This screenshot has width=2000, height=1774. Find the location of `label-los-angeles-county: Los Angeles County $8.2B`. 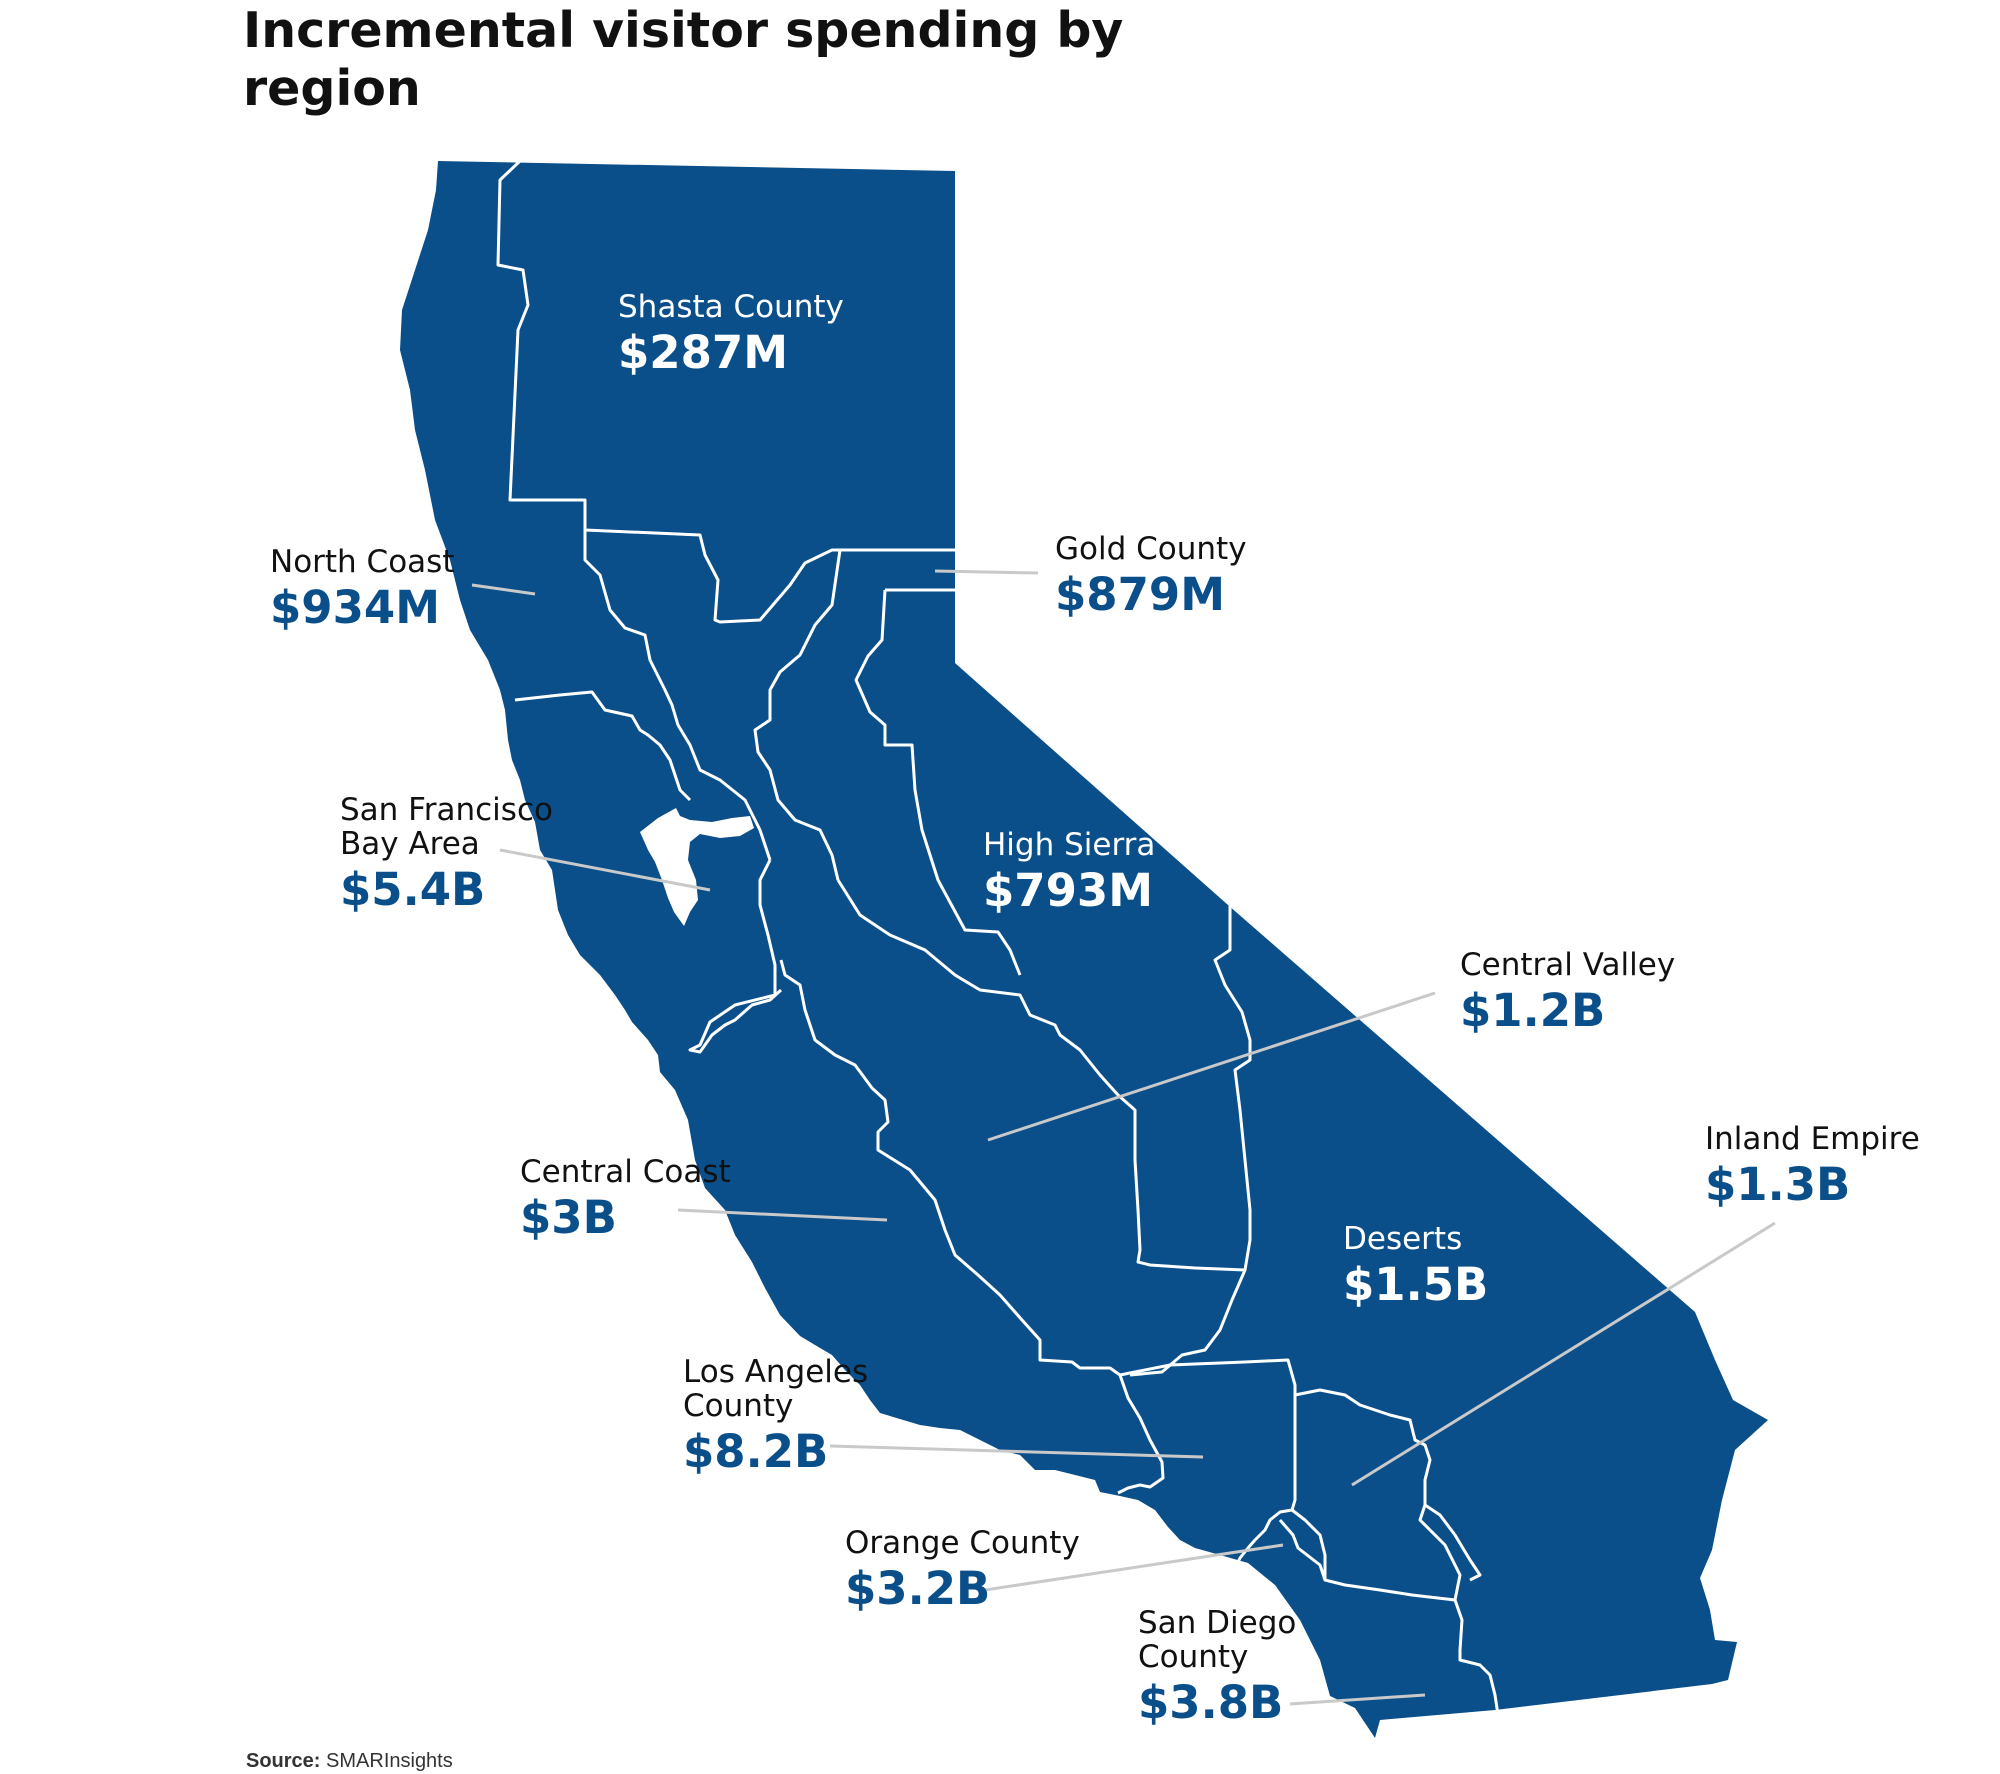

label-los-angeles-county: Los Angeles County $8.2B is located at coordinates (775, 1416).